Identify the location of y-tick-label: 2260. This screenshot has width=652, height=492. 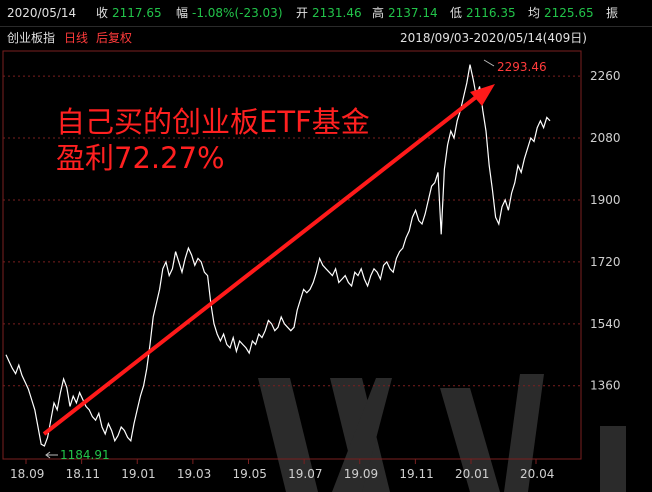
(605, 76).